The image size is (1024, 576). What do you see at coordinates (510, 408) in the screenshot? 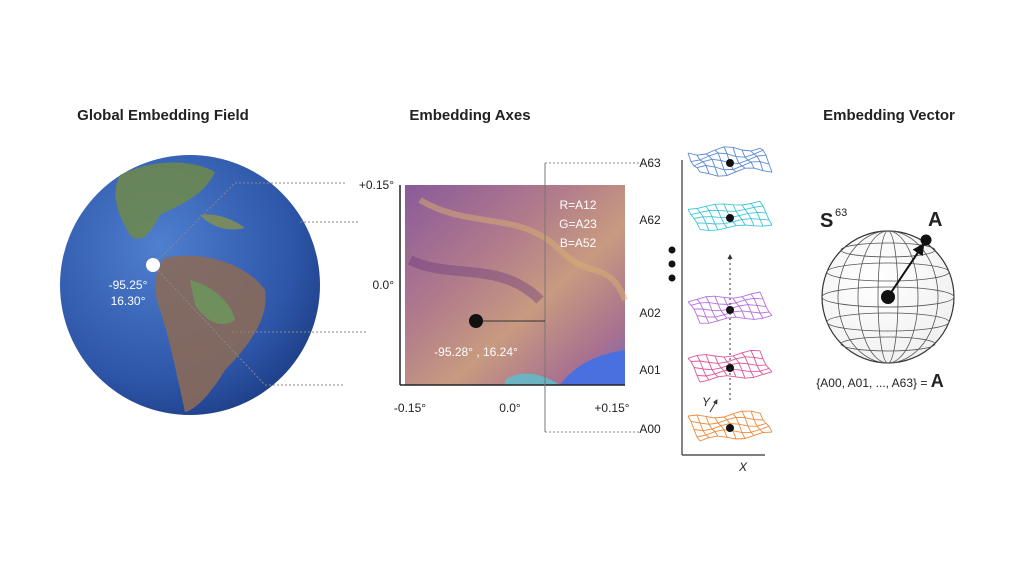
I see `x-tick-label: 0.0°` at bounding box center [510, 408].